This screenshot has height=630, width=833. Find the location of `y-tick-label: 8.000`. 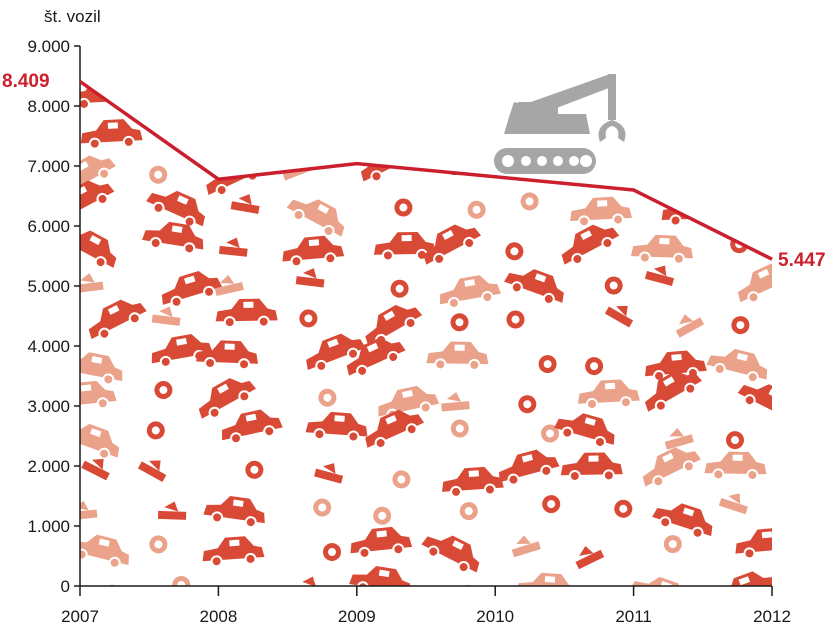

y-tick-label: 8.000 is located at coordinates (48, 106).